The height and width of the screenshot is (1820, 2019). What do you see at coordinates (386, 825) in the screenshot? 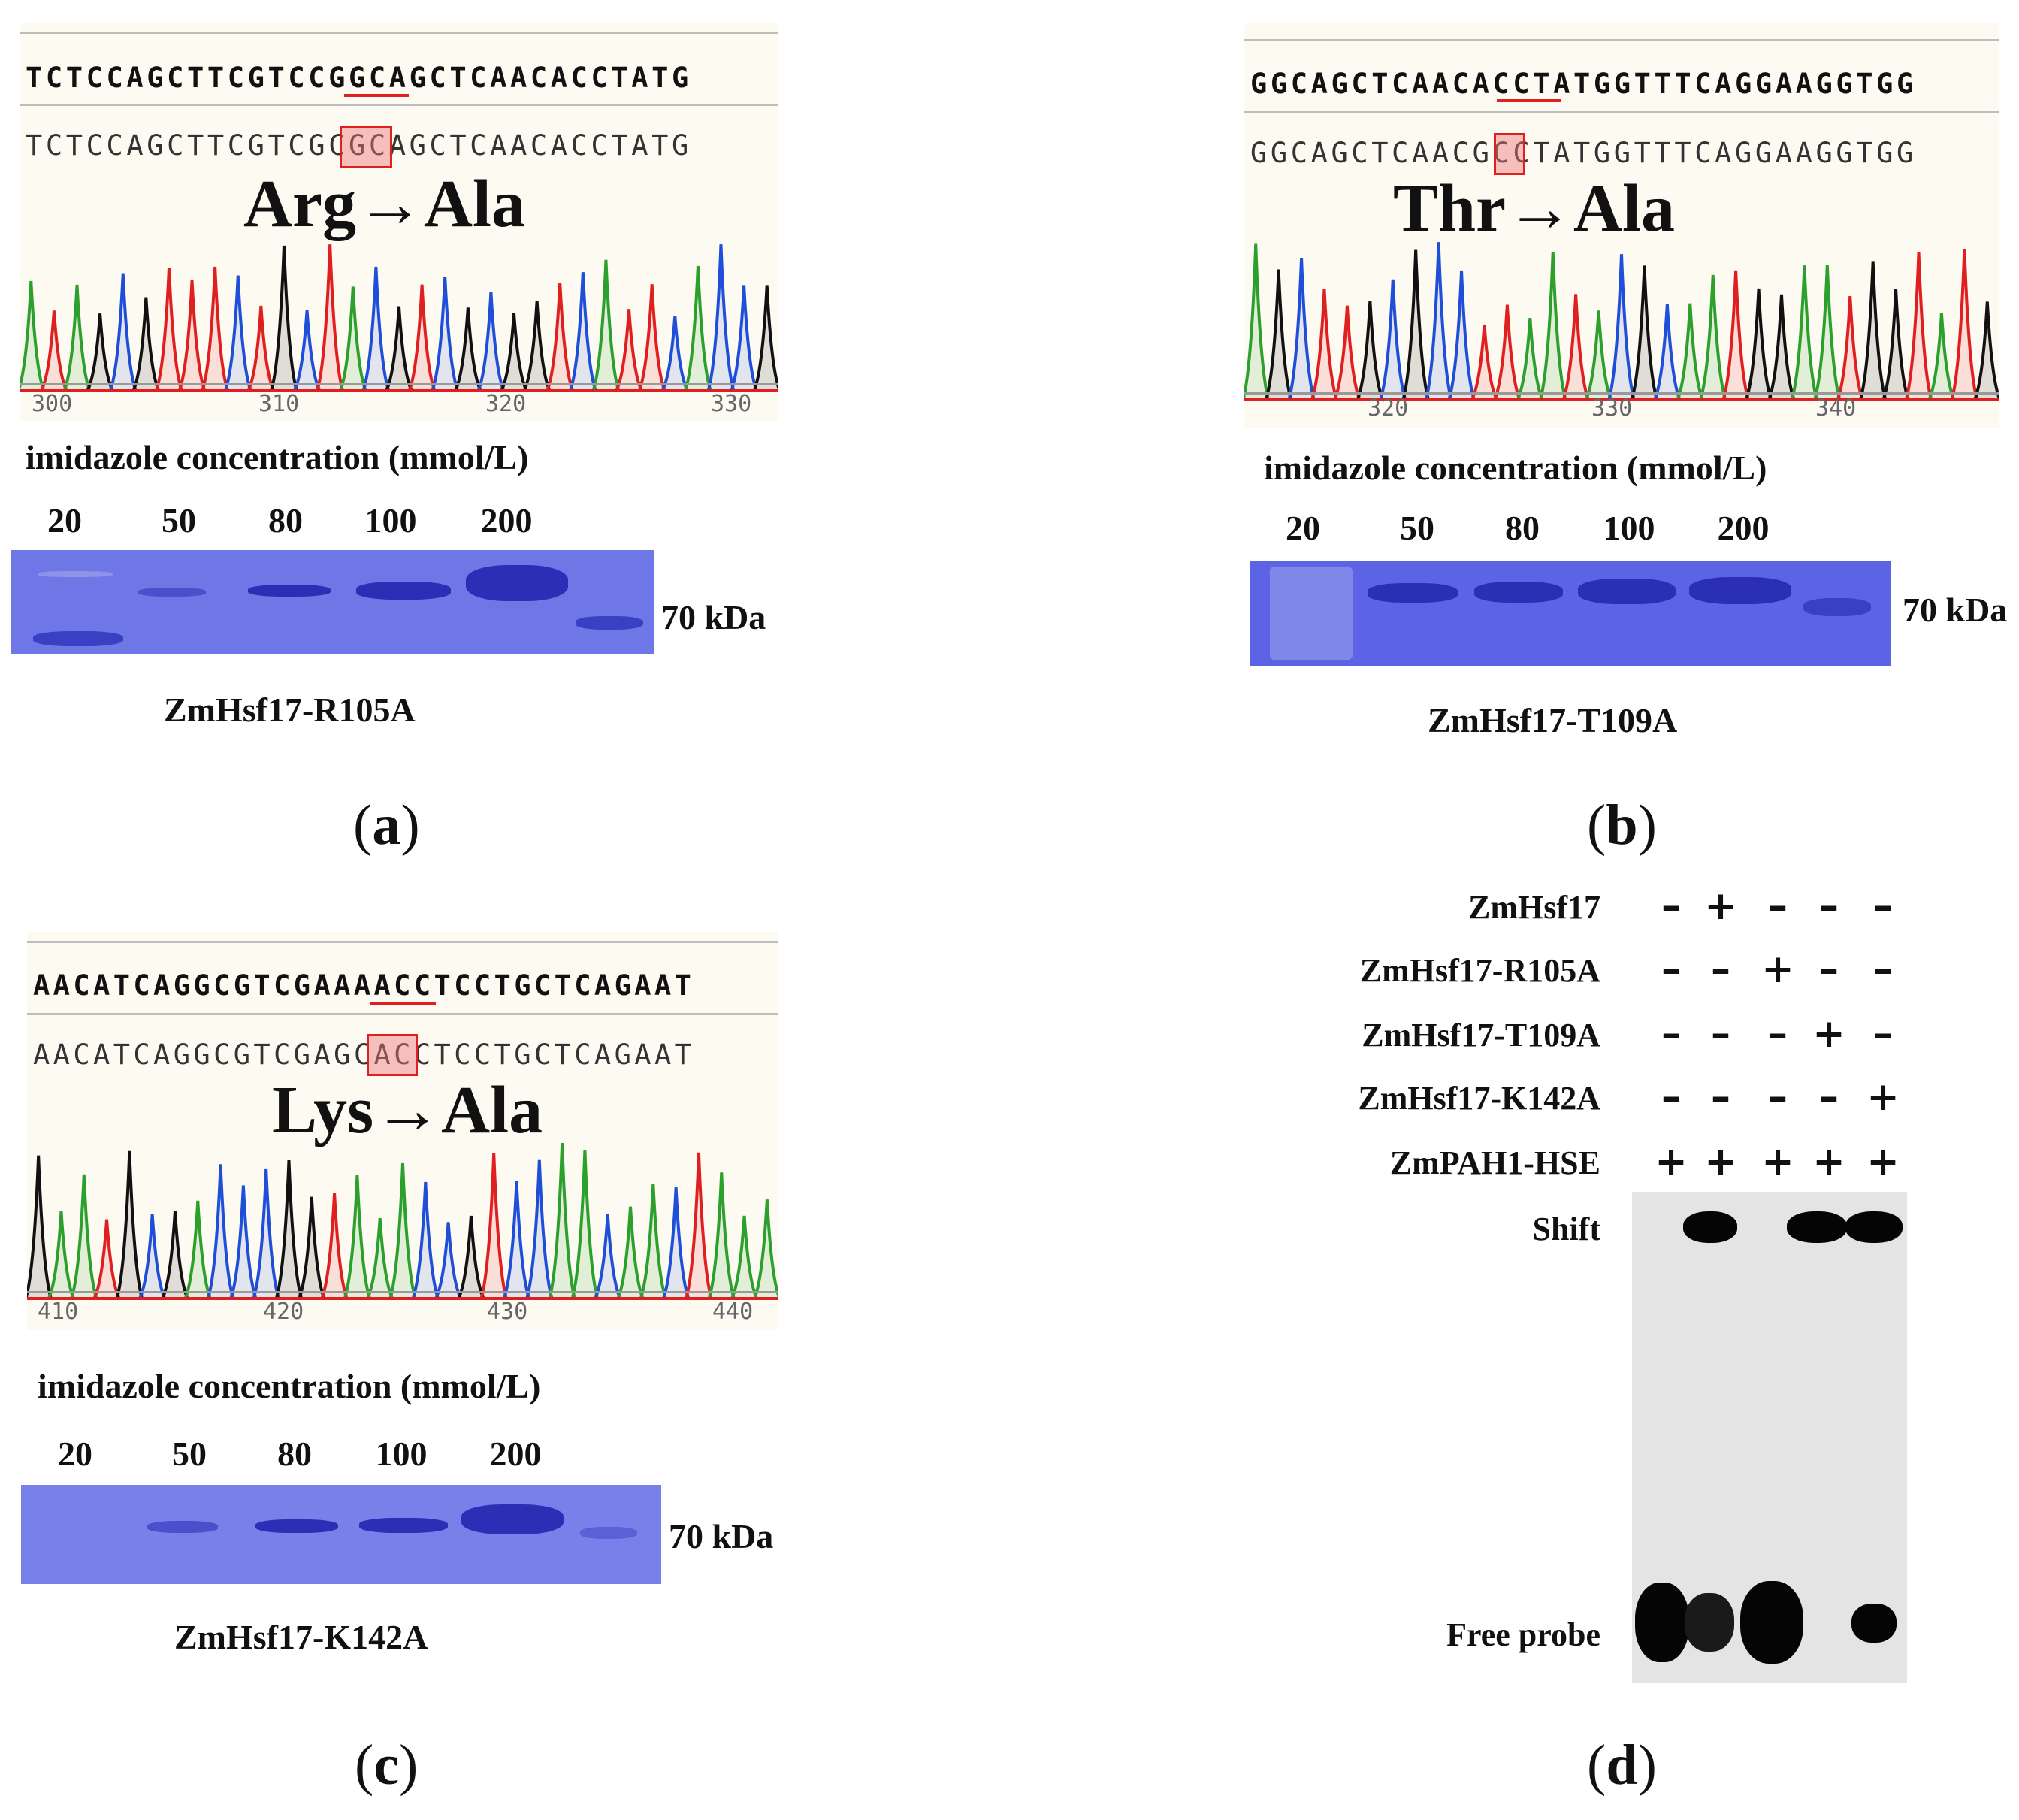
I see `panel-label-a: (a)` at bounding box center [386, 825].